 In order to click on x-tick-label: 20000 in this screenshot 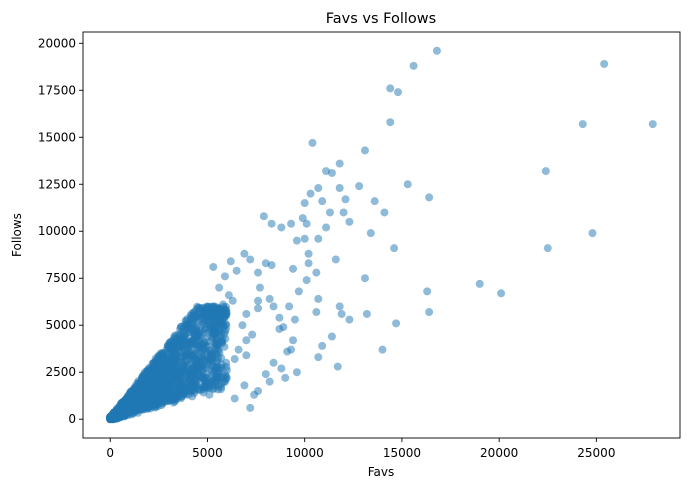, I will do `click(499, 453)`.